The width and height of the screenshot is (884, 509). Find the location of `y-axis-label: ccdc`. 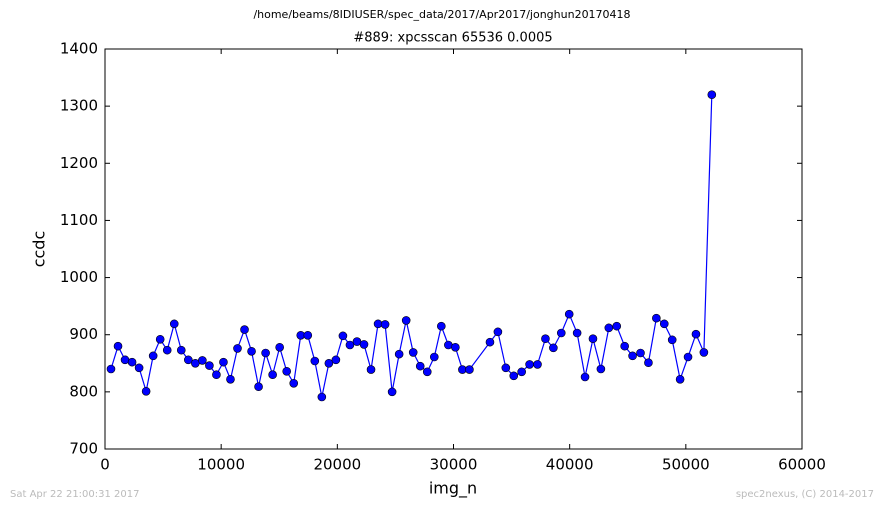

y-axis-label: ccdc is located at coordinates (39, 249).